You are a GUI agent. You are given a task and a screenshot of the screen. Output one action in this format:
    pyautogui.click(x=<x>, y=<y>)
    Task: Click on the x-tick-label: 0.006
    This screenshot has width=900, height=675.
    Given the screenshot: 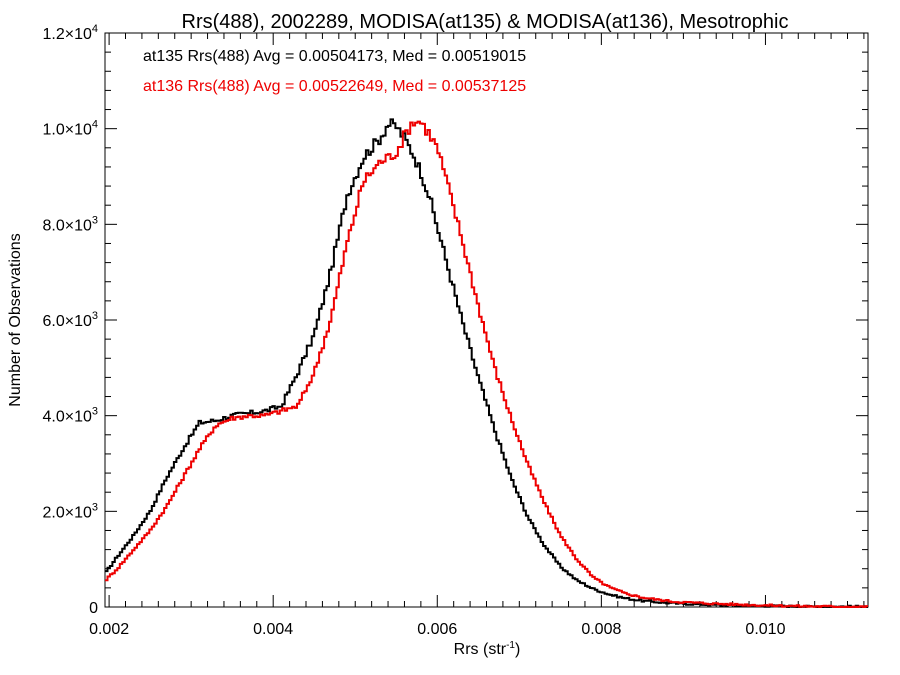 What is the action you would take?
    pyautogui.click(x=437, y=629)
    